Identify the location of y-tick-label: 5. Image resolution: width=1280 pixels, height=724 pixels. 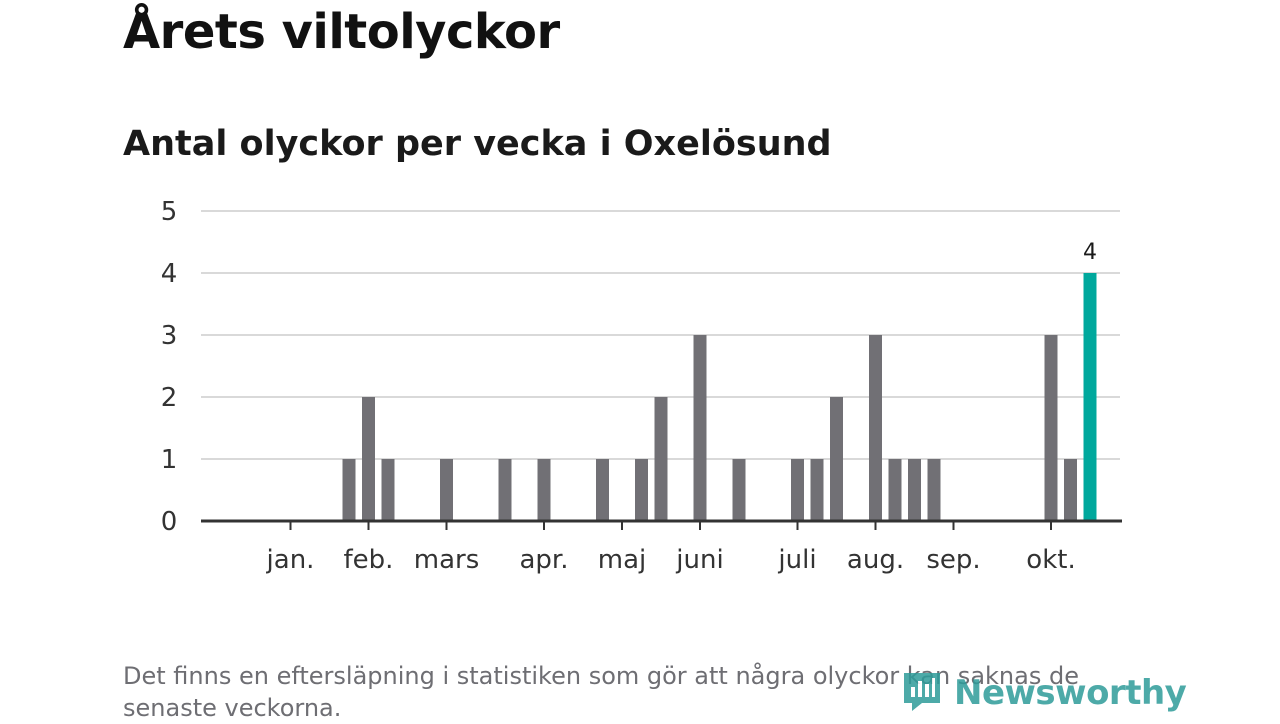
(169, 212).